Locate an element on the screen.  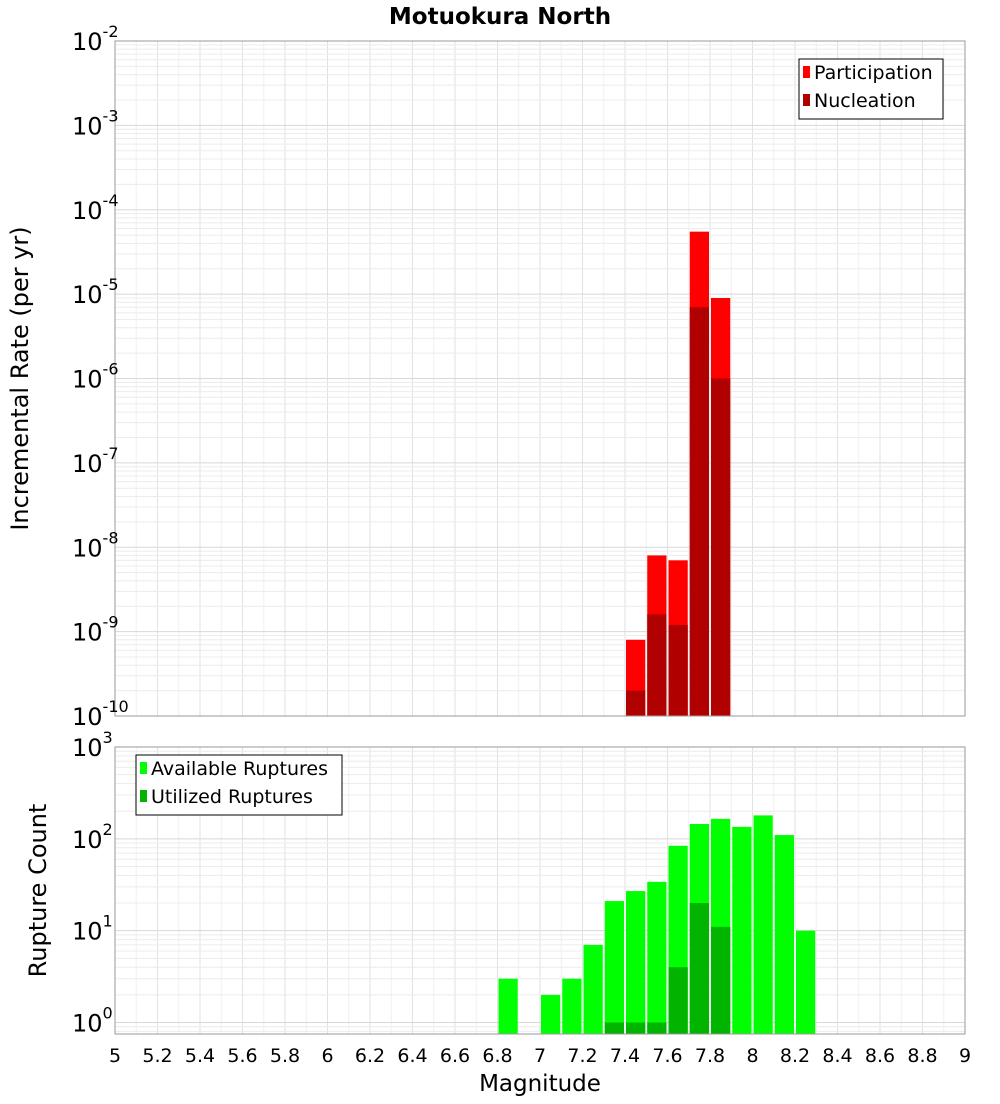
x-tick-label: 8.2 is located at coordinates (795, 1056).